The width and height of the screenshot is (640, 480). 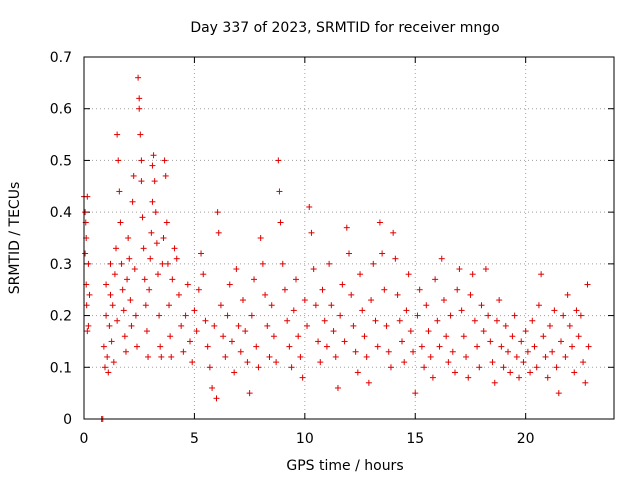 What do you see at coordinates (415, 439) in the screenshot?
I see `x-tick-label: 15` at bounding box center [415, 439].